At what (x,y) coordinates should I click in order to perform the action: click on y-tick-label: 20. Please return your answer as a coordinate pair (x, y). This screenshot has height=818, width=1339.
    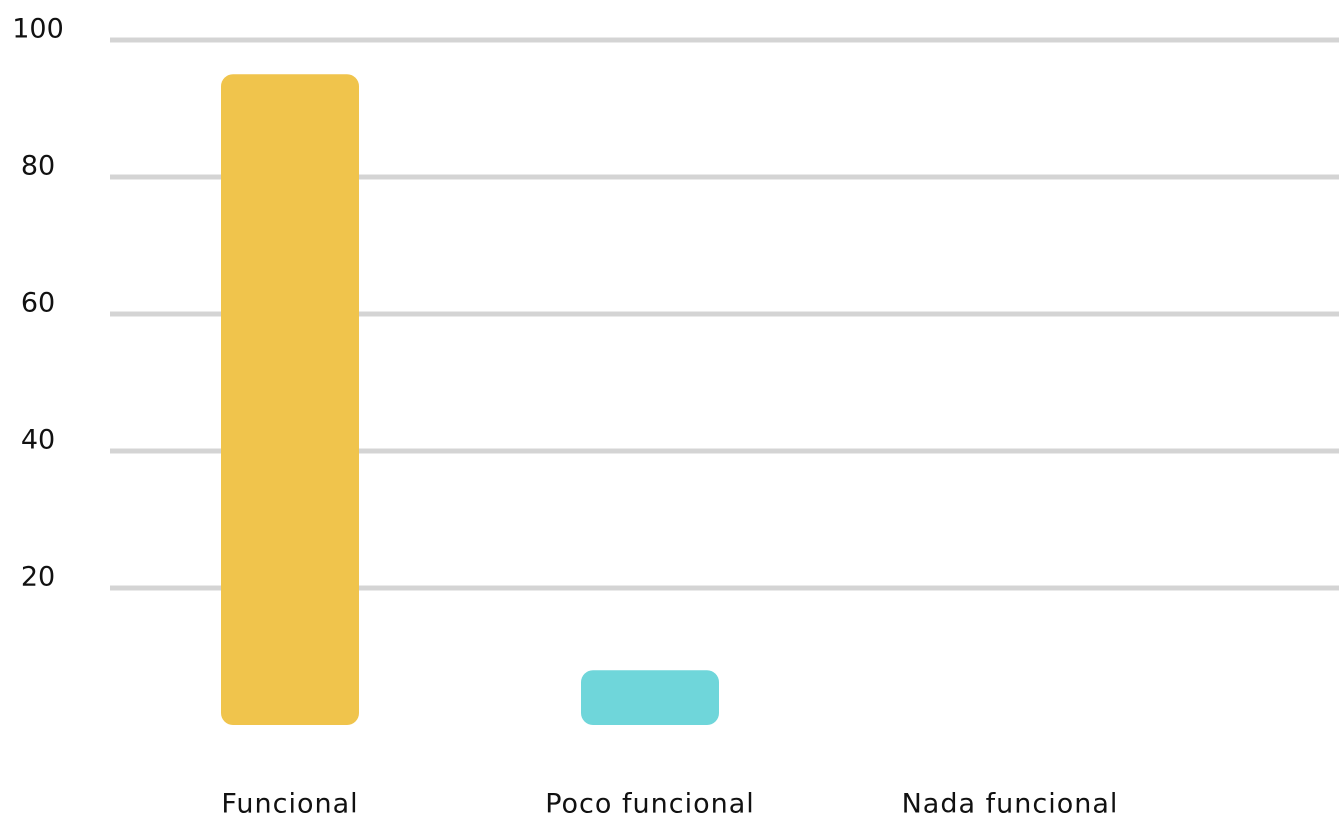
    Looking at the image, I should click on (38, 577).